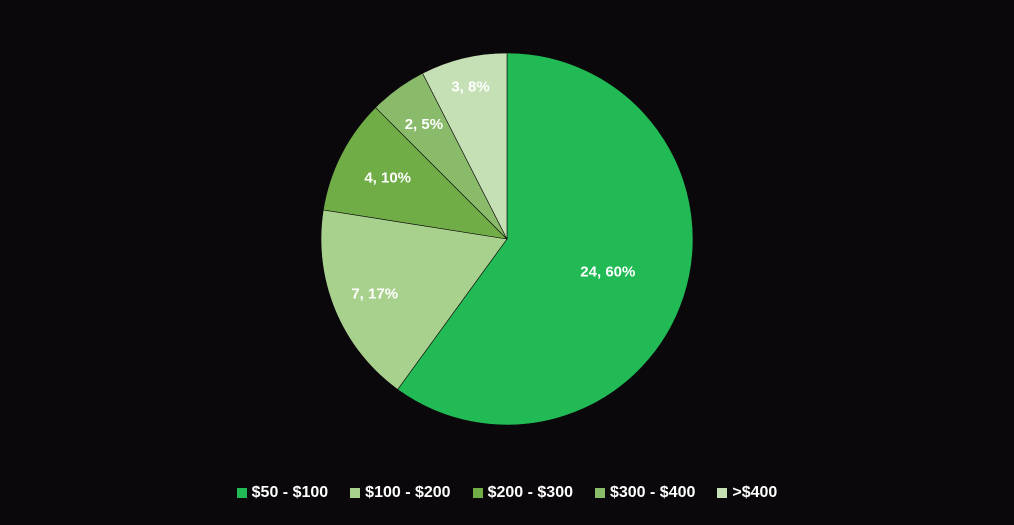  I want to click on data-label-4: 2, 5%, so click(424, 124).